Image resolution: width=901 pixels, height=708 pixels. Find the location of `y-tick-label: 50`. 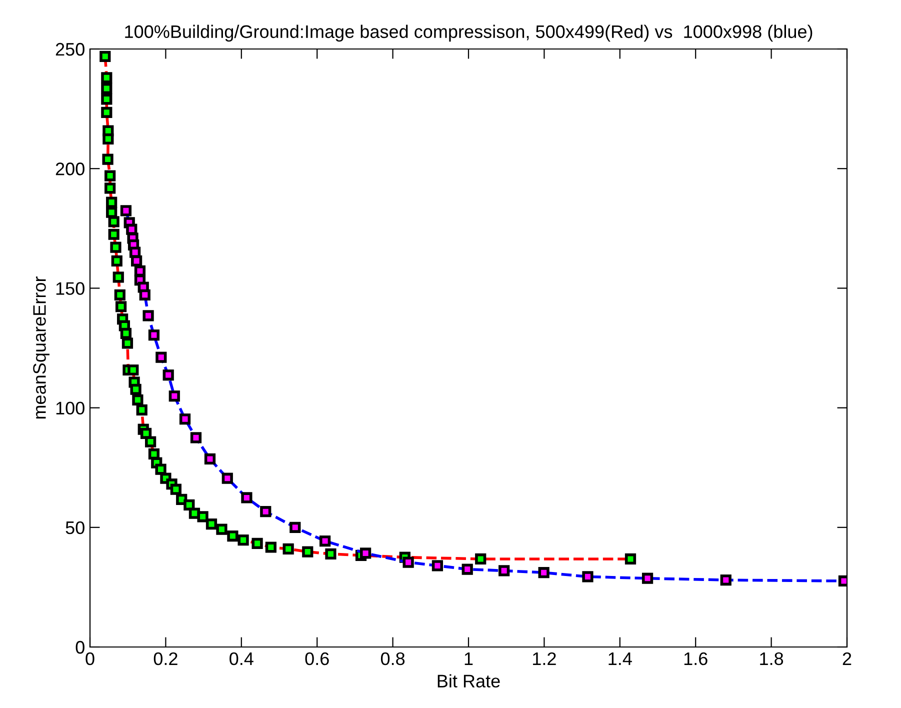

y-tick-label: 50 is located at coordinates (75, 527).